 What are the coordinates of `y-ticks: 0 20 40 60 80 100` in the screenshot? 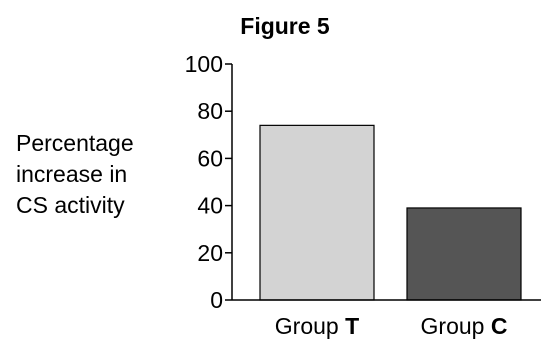 It's located at (208, 182).